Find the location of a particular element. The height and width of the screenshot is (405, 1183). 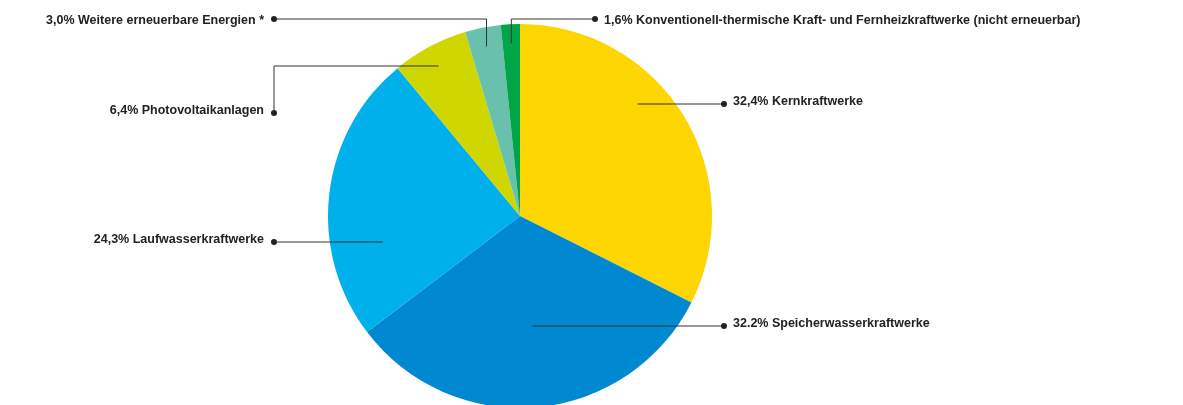

slice-label: 6,4% Photovoltaikanlagen is located at coordinates (186, 110).